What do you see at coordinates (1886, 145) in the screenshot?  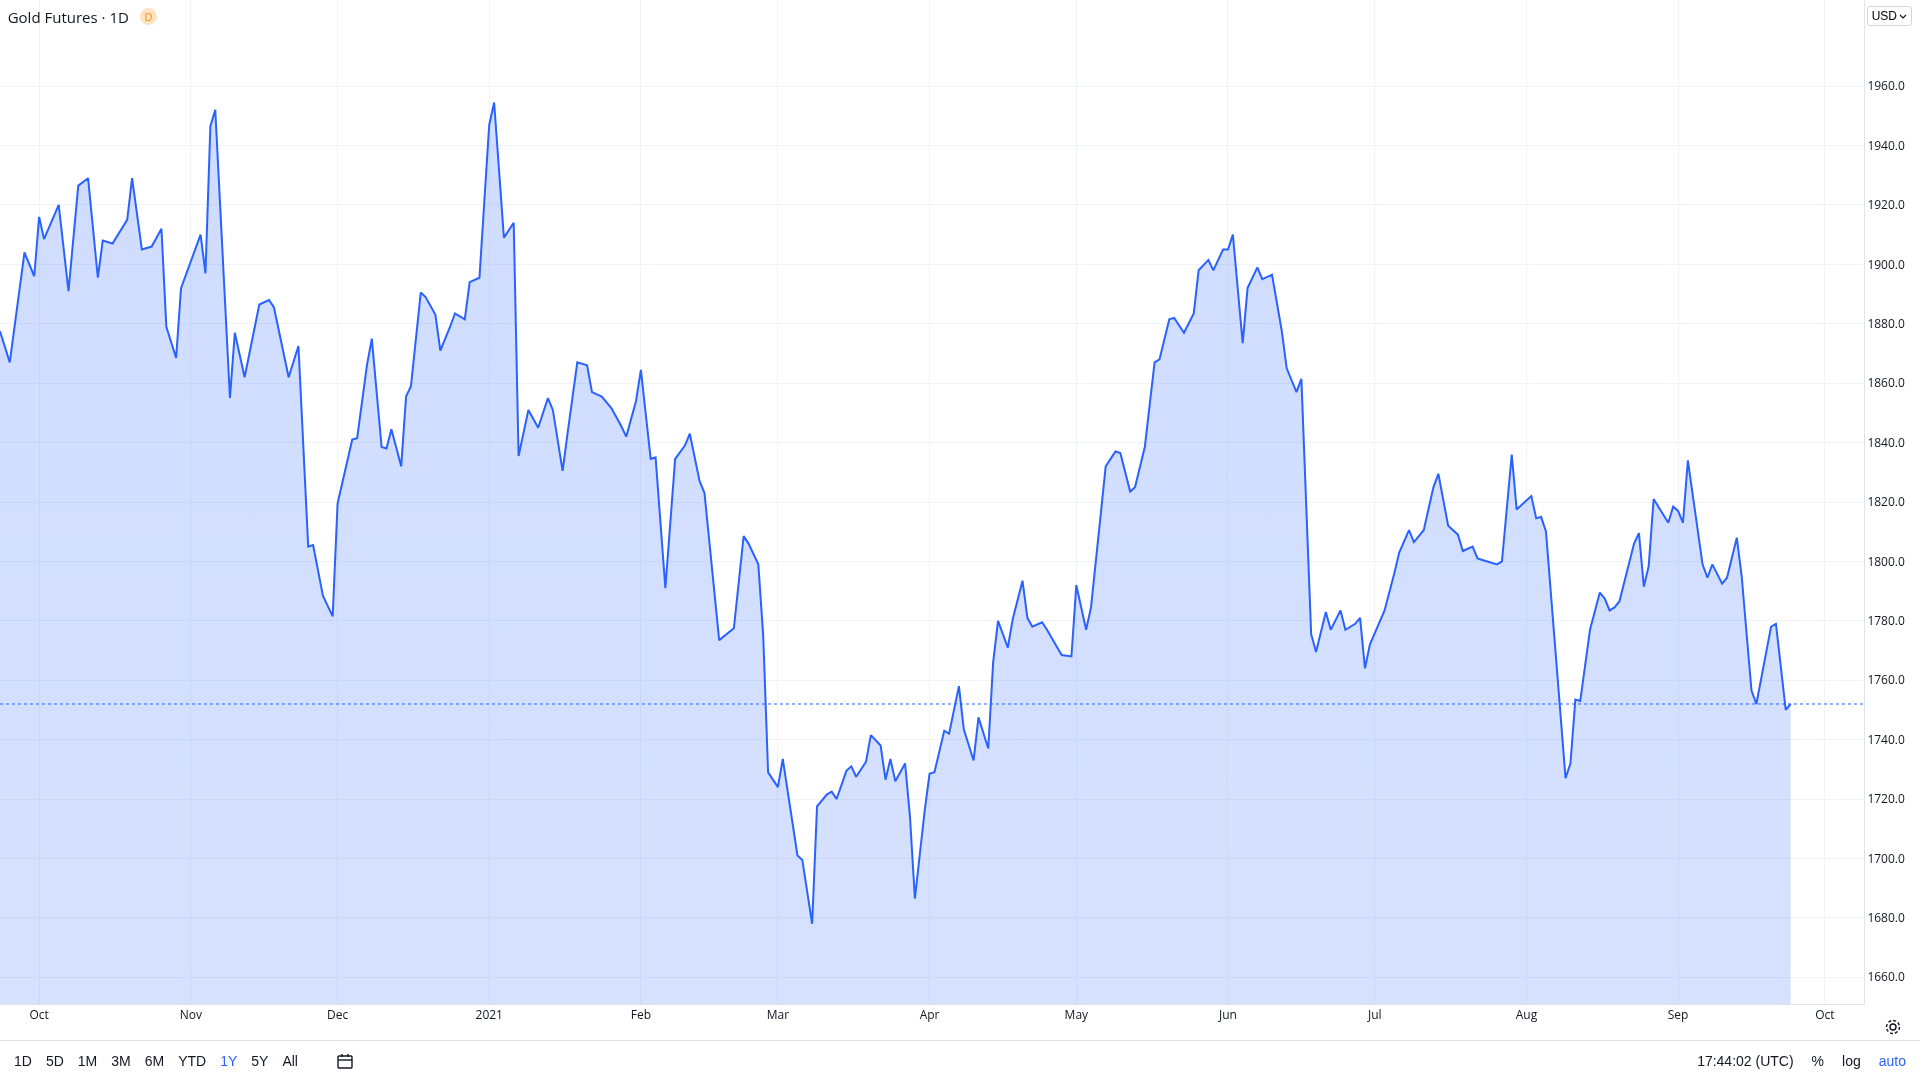 I see `y-tick-label: 1940.0` at bounding box center [1886, 145].